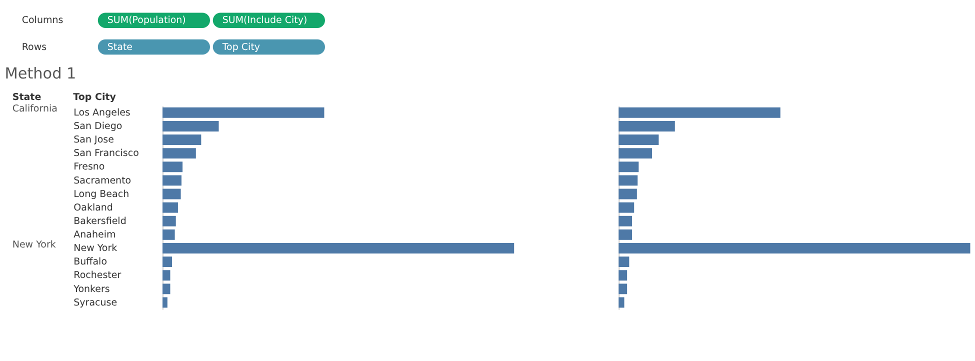 The image size is (975, 361). What do you see at coordinates (102, 194) in the screenshot?
I see `y-tick-label: Long Beach` at bounding box center [102, 194].